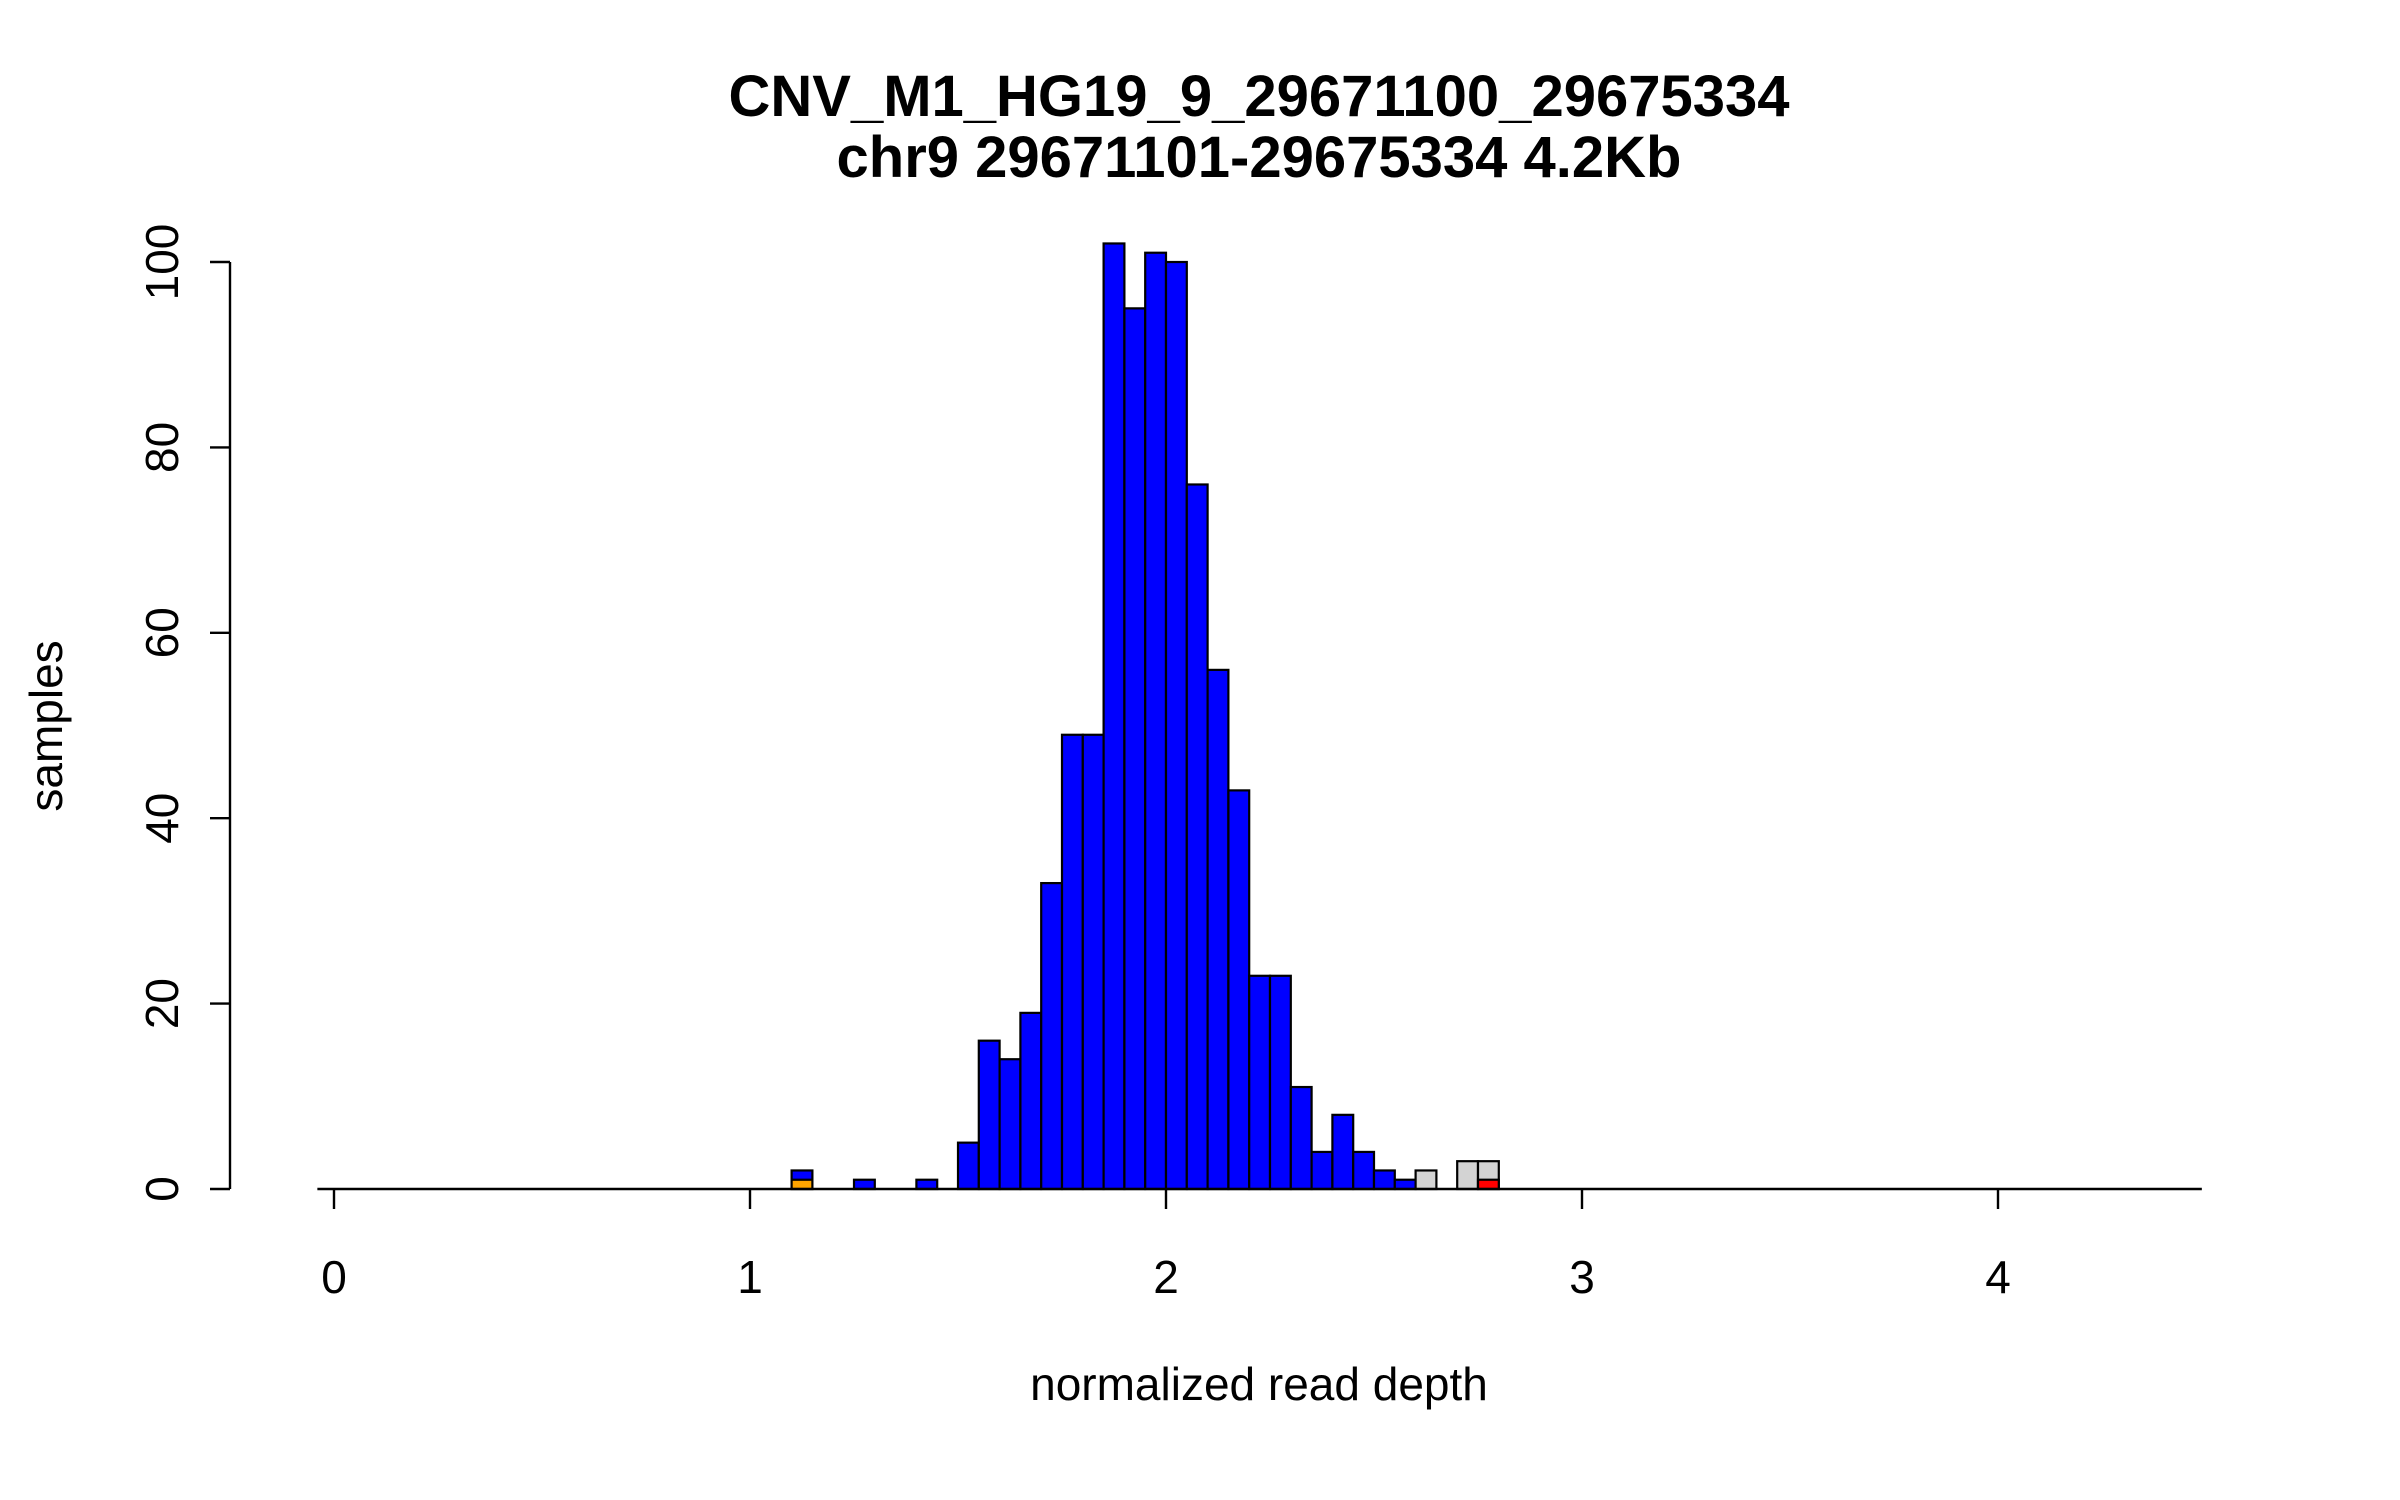  I want to click on y-tick-label: 100, so click(162, 262).